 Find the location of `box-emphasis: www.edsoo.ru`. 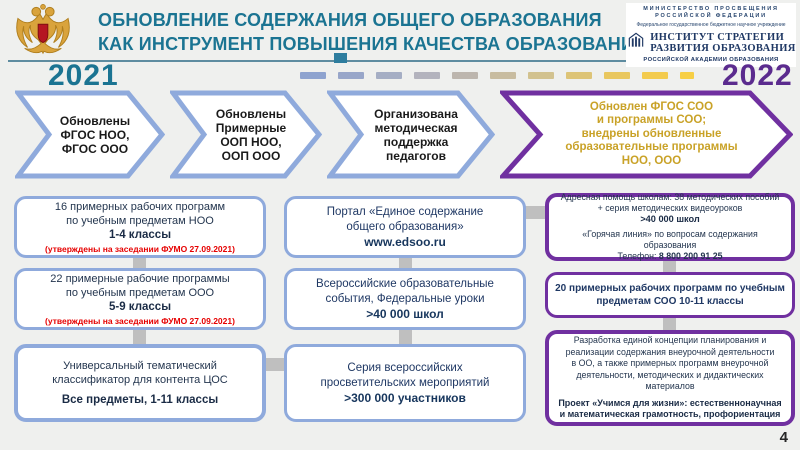

box-emphasis: www.edsoo.ru is located at coordinates (405, 241).